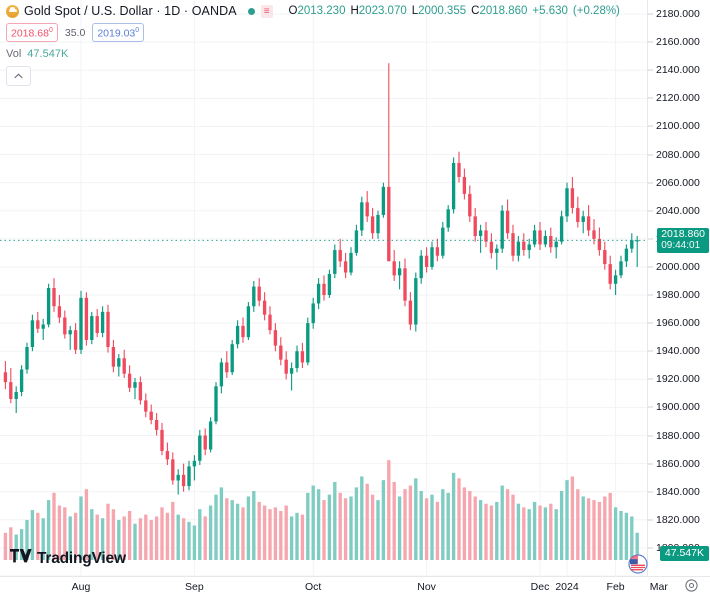 Image resolution: width=710 pixels, height=600 pixels. What do you see at coordinates (678, 491) in the screenshot?
I see `price-tick-label: 1840.000` at bounding box center [678, 491].